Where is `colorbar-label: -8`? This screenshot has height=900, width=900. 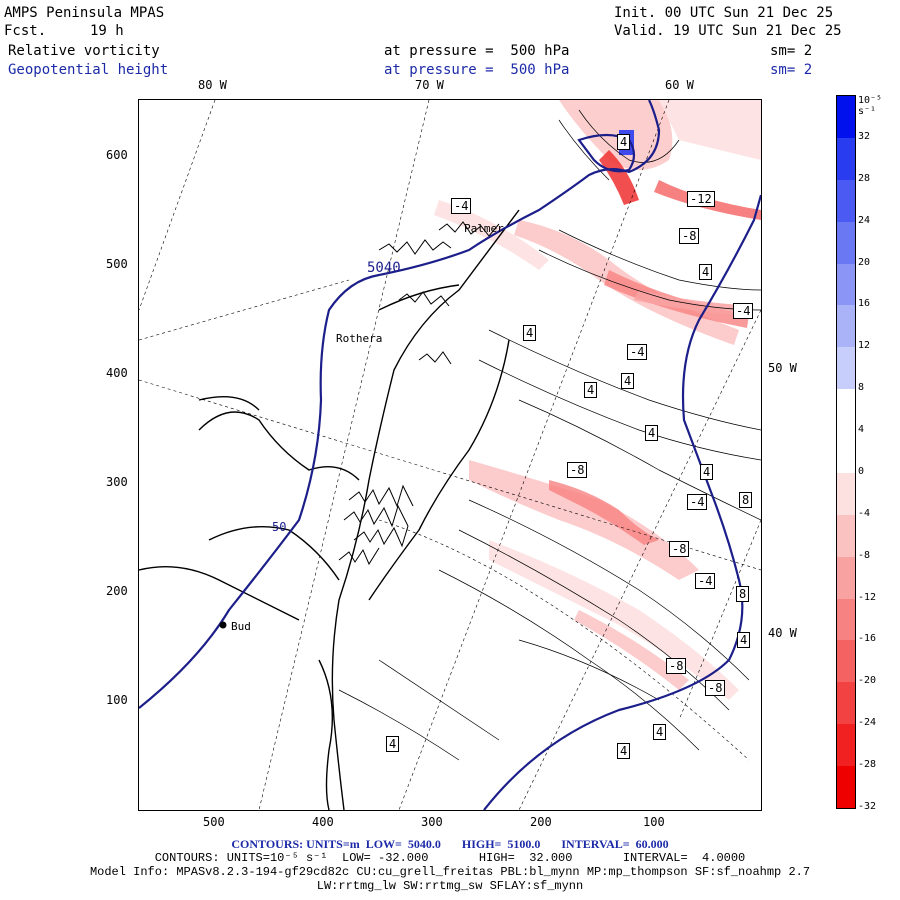
colorbar-label: -8 is located at coordinates (864, 555).